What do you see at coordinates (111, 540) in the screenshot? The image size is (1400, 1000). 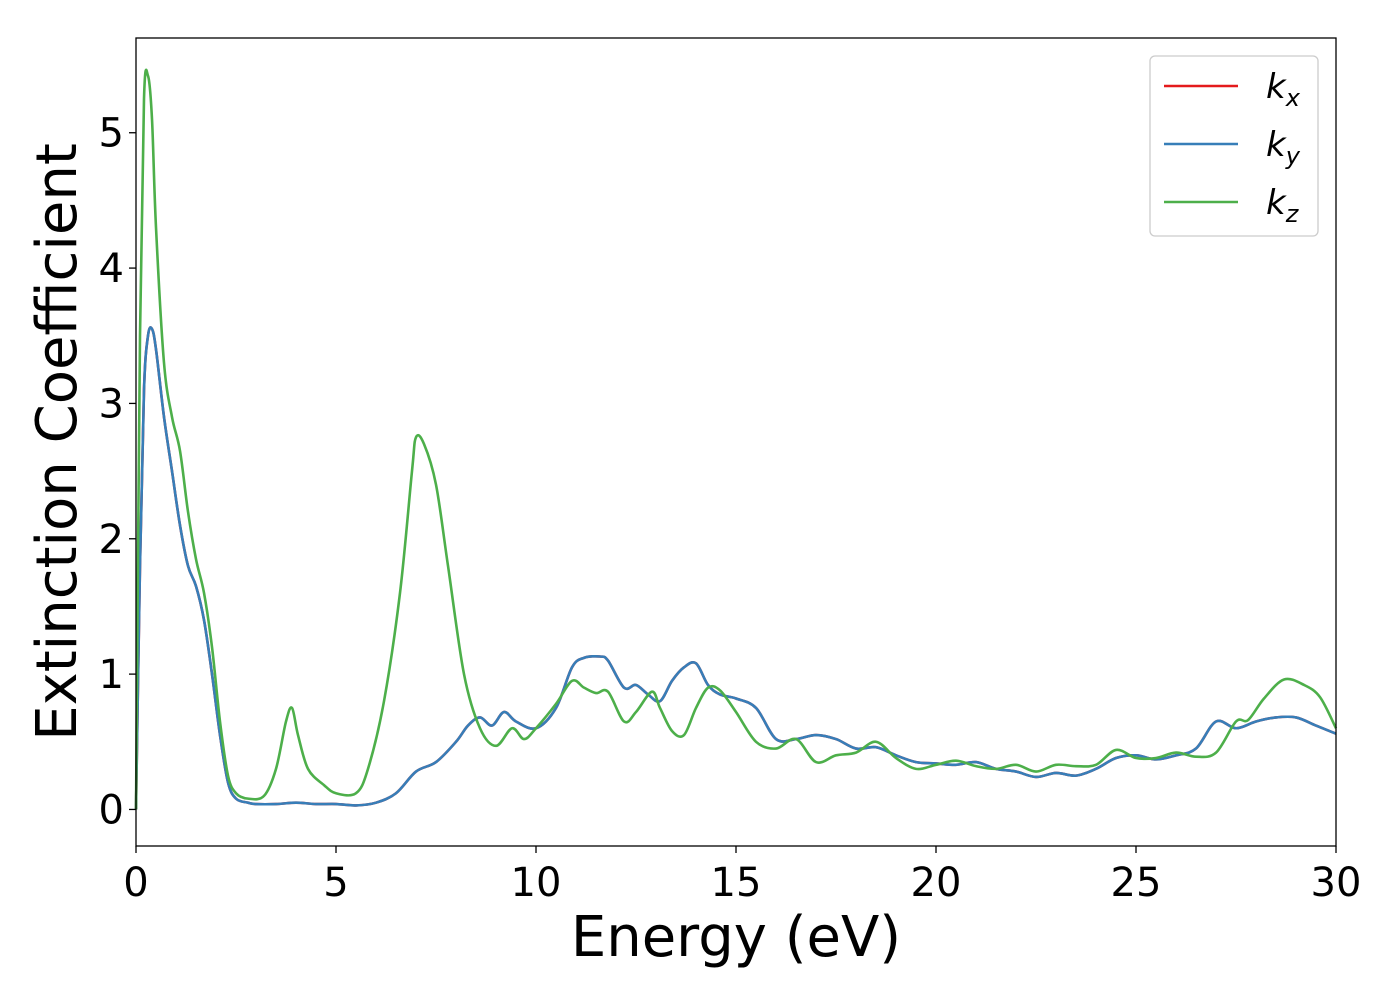 I see `y-tick-label: 2` at bounding box center [111, 540].